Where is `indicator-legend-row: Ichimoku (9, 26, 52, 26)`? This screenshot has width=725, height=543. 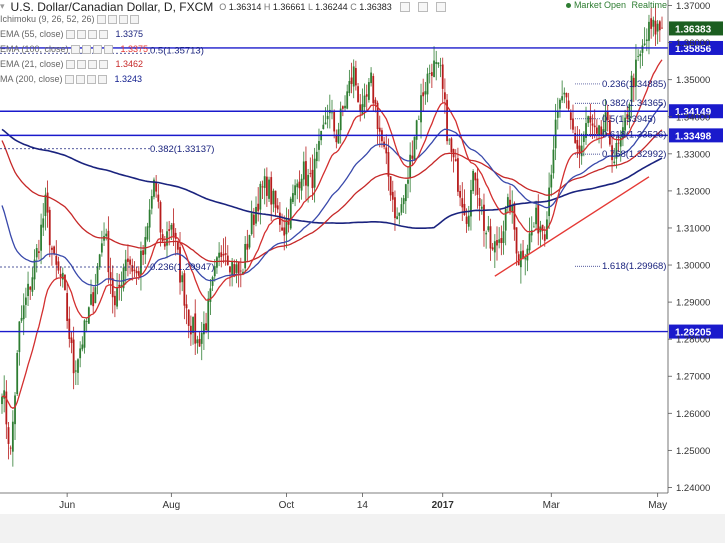
indicator-legend-row: Ichimoku (9, 26, 52, 26) is located at coordinates (69, 19).